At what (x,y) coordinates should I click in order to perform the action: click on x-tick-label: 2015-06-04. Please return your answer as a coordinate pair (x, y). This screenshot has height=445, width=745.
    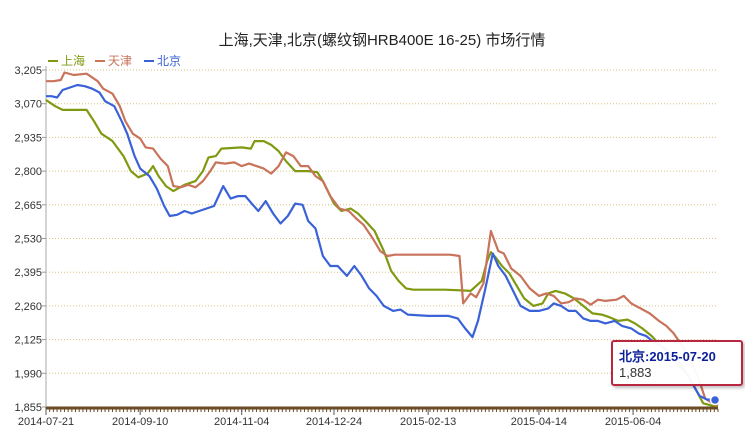
    Looking at the image, I should click on (633, 422).